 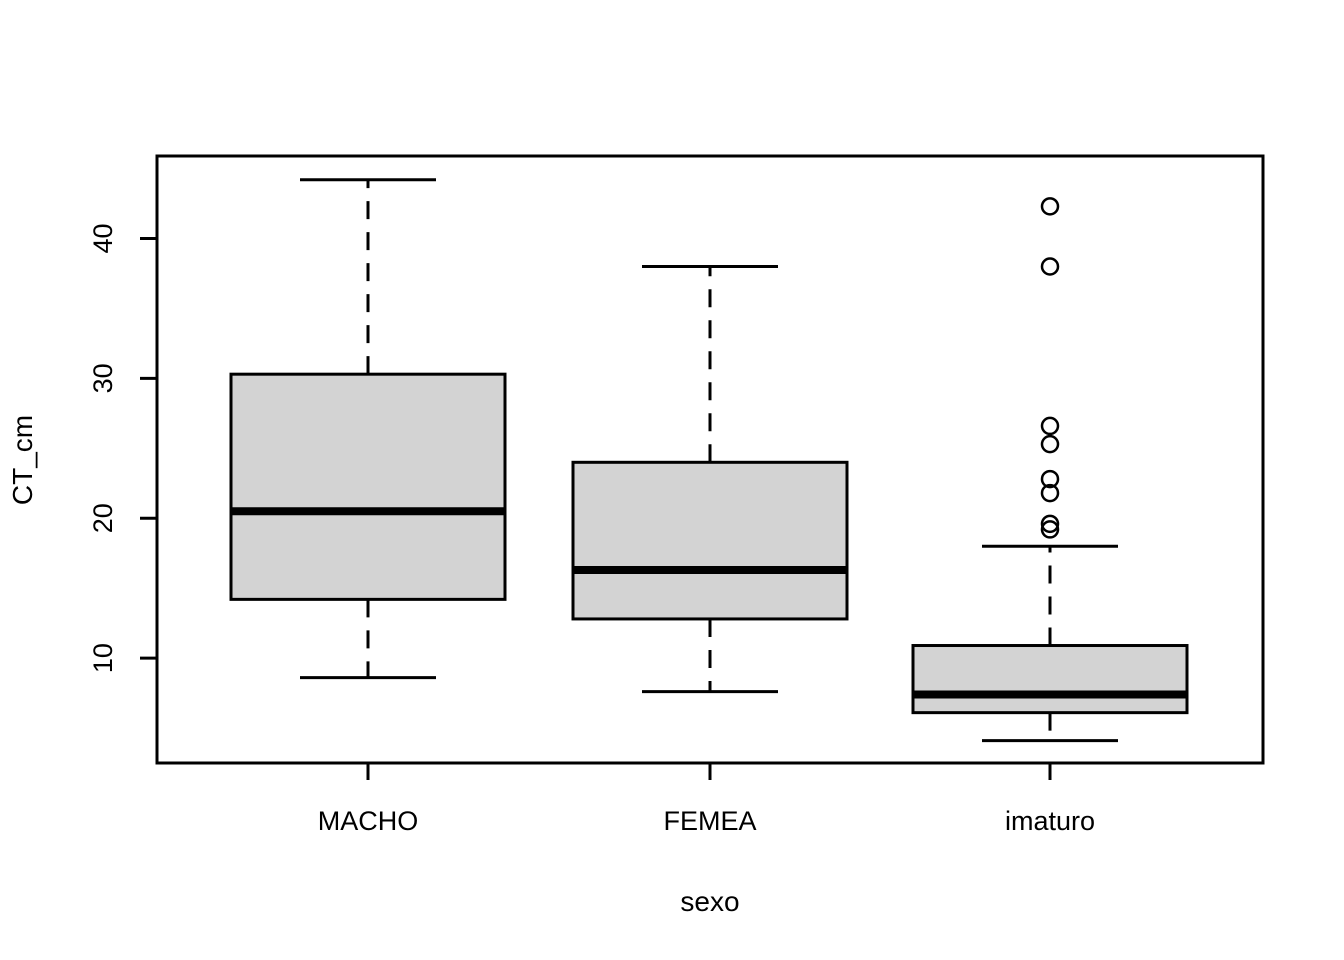 What do you see at coordinates (103, 518) in the screenshot?
I see `y-axis-tick-label: 20` at bounding box center [103, 518].